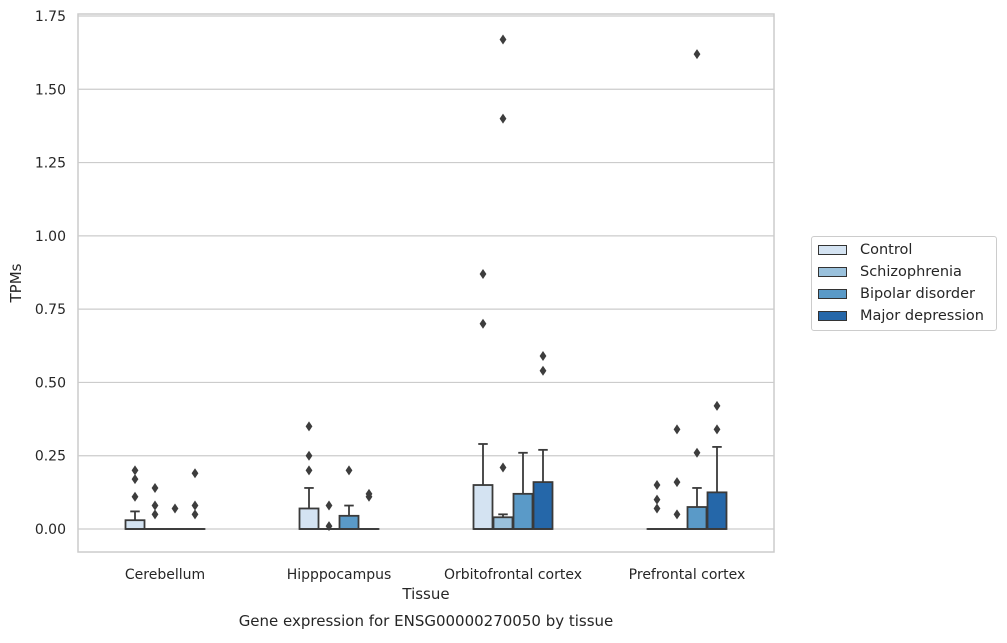  What do you see at coordinates (16, 283) in the screenshot?
I see `y-axis-label: TPMs` at bounding box center [16, 283].